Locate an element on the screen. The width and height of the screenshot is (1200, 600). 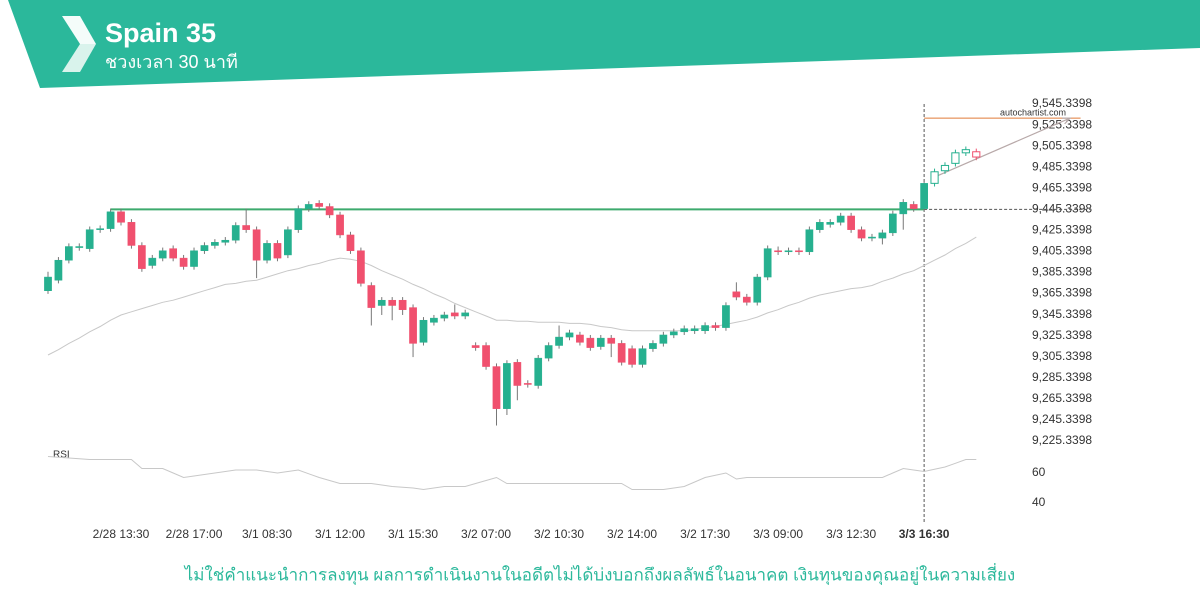
y-tick-label: 9,445.3398 is located at coordinates (1062, 208).